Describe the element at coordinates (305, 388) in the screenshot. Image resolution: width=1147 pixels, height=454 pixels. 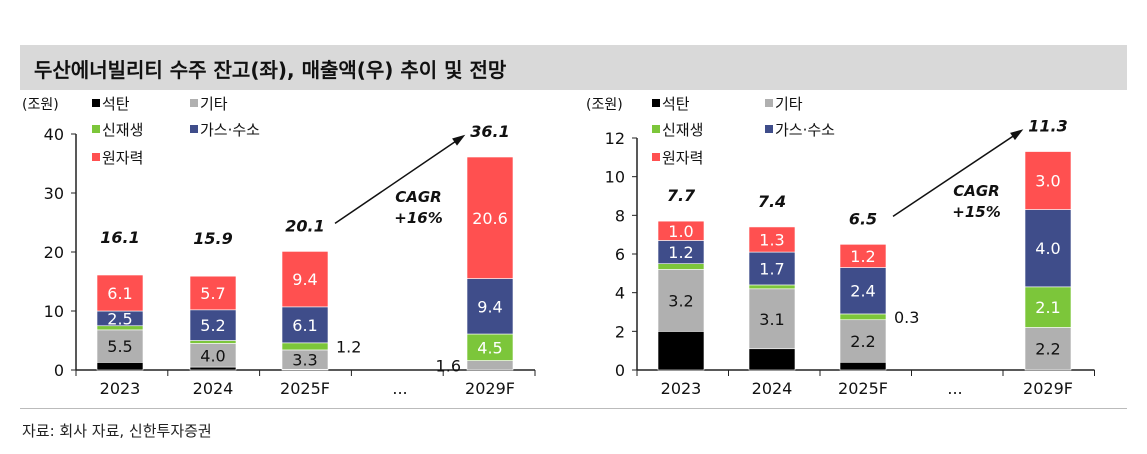
I see `chart1-x-tick-label: 2025F` at that location.